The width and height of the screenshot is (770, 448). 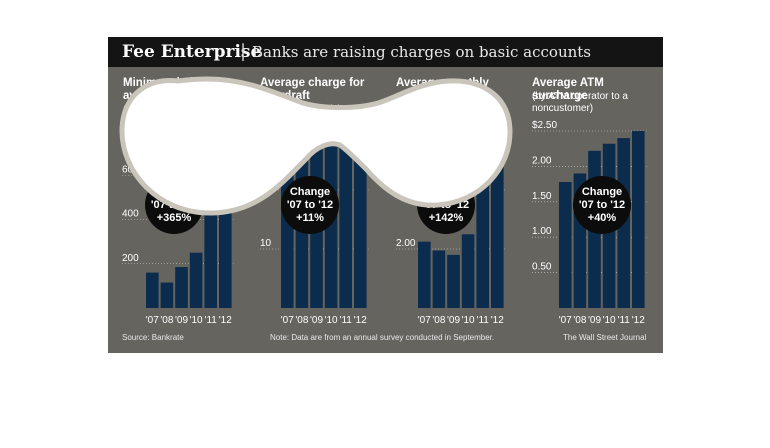 What do you see at coordinates (542, 196) in the screenshot?
I see `y-tick-label: 1.50` at bounding box center [542, 196].